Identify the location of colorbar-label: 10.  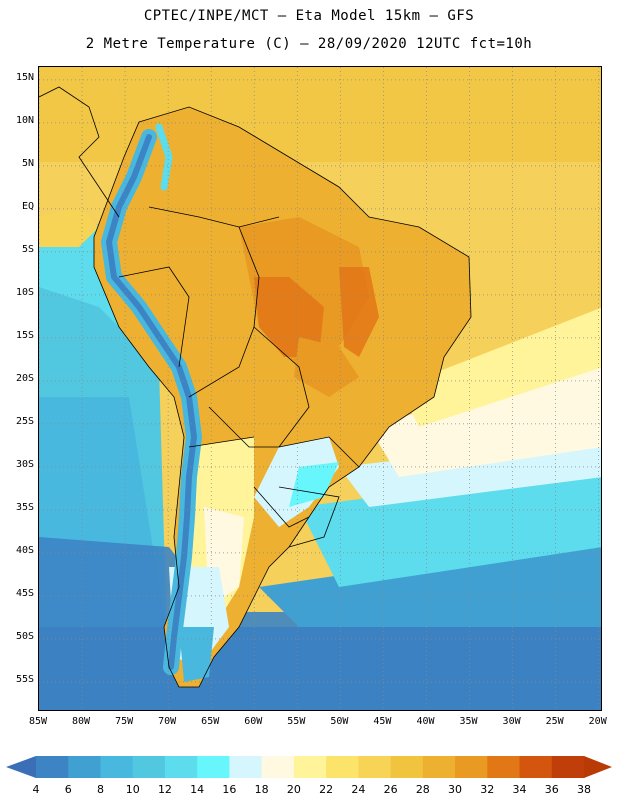
(132, 789).